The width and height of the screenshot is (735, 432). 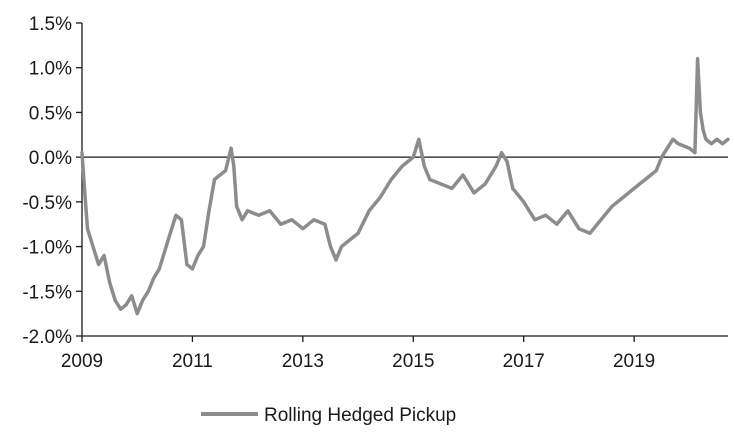 What do you see at coordinates (50, 113) in the screenshot?
I see `y-tick-label: 0.5%` at bounding box center [50, 113].